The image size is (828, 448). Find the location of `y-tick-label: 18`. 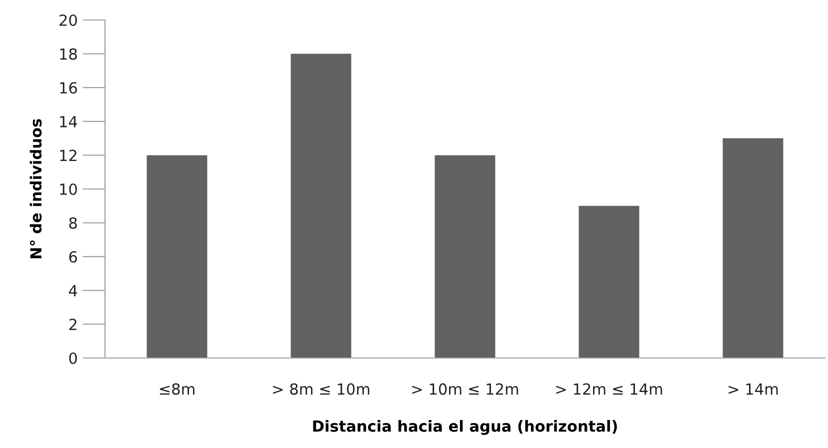

y-tick-label: 18 is located at coordinates (68, 54).